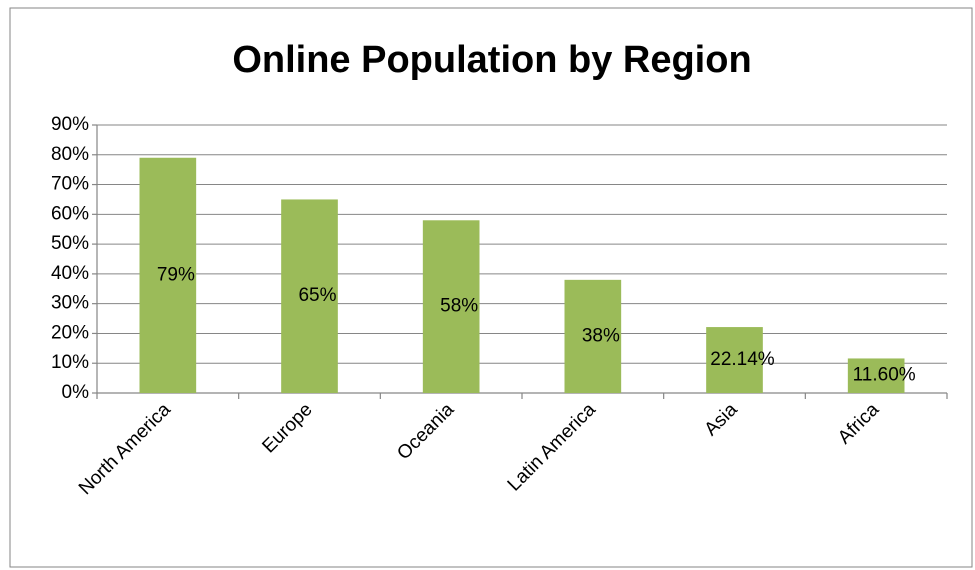 The height and width of the screenshot is (570, 975). I want to click on y-tick-label: 30%, so click(70, 303).